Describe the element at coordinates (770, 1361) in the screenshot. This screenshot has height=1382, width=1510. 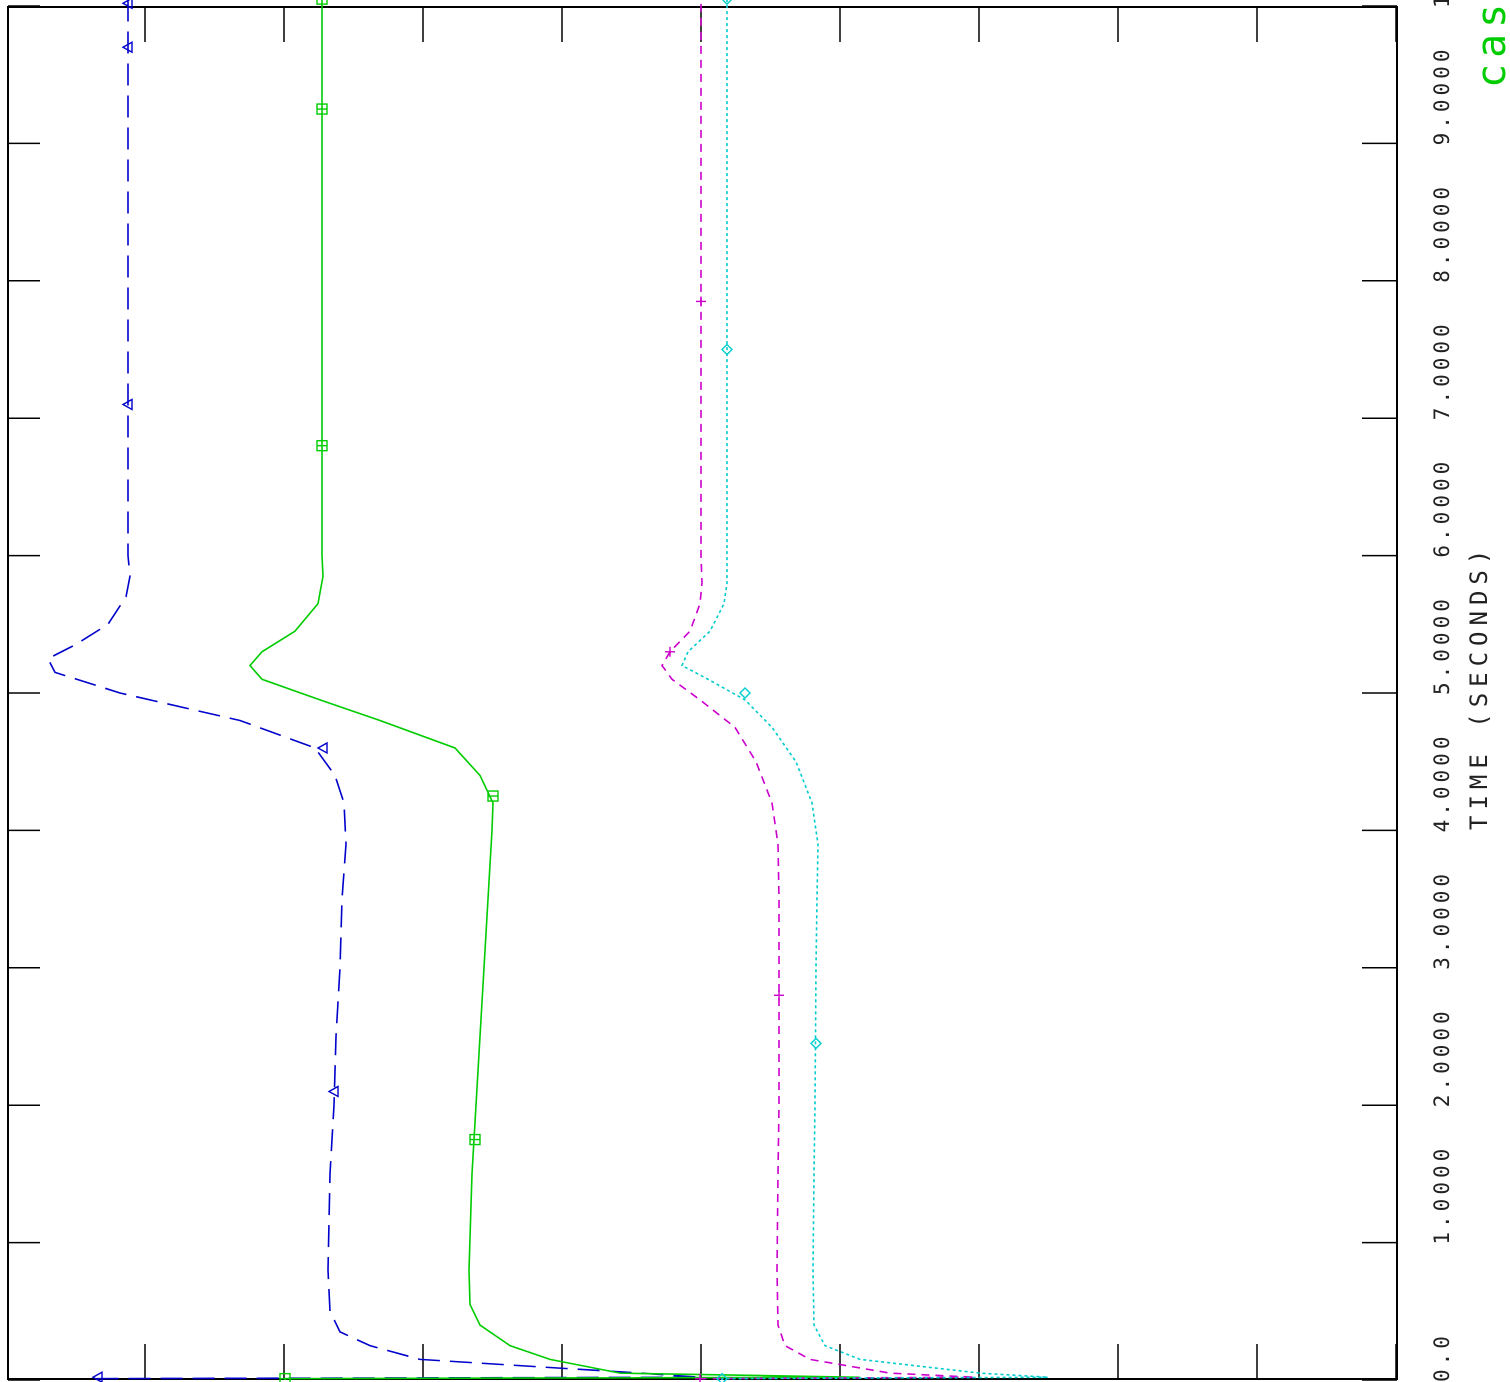
I see `bottom-edge-ticks` at that location.